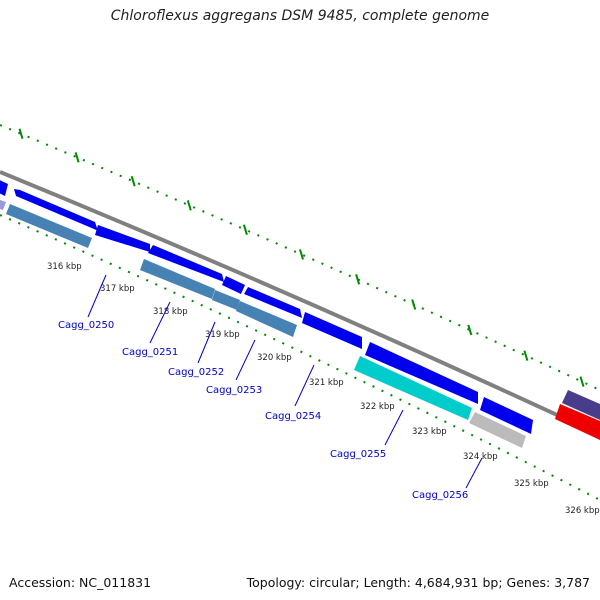 Image resolution: width=600 pixels, height=600 pixels. I want to click on accession-label: Accession: NC_011831, so click(80, 582).